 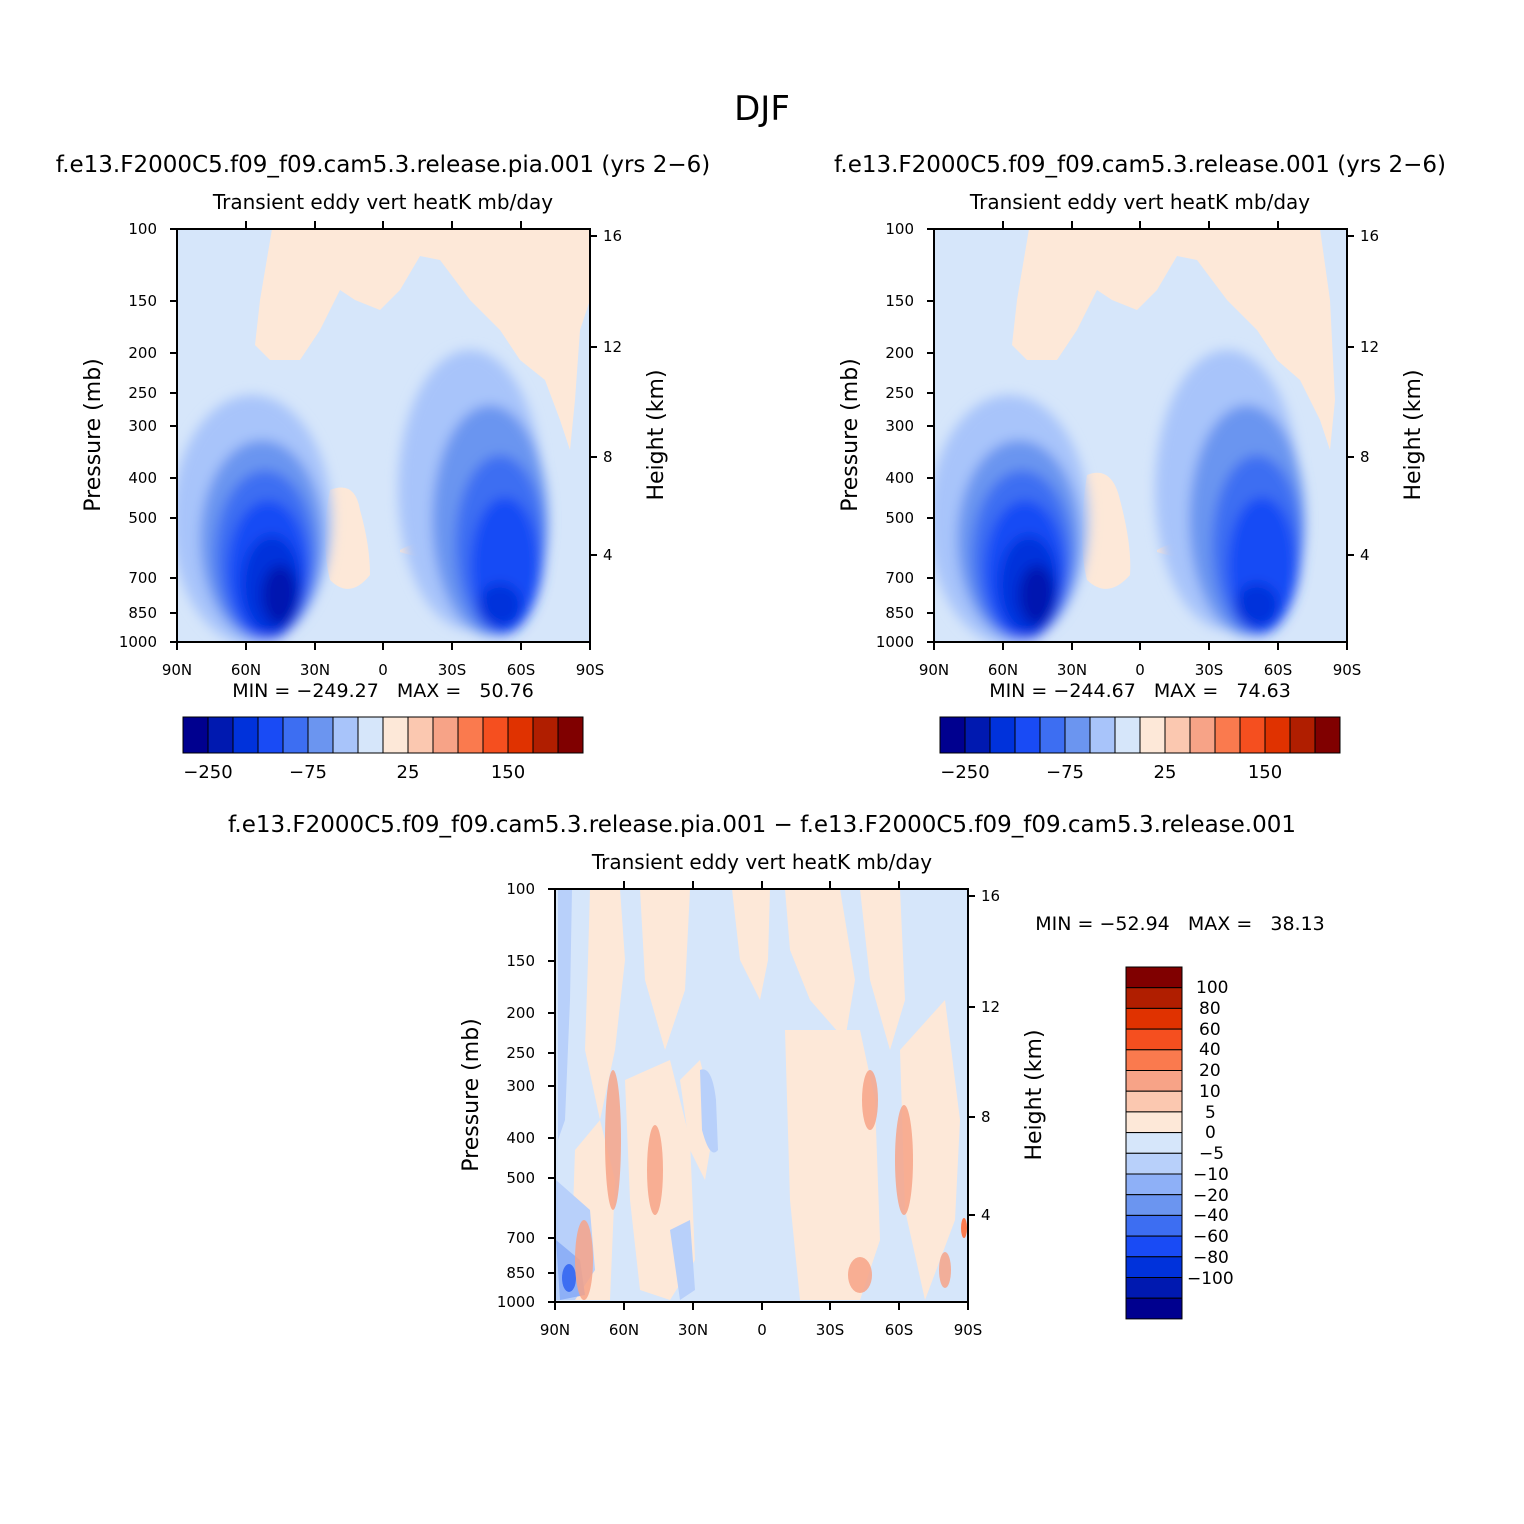 I want to click on panel-c-cbar-label: 80, so click(x=1210, y=1009).